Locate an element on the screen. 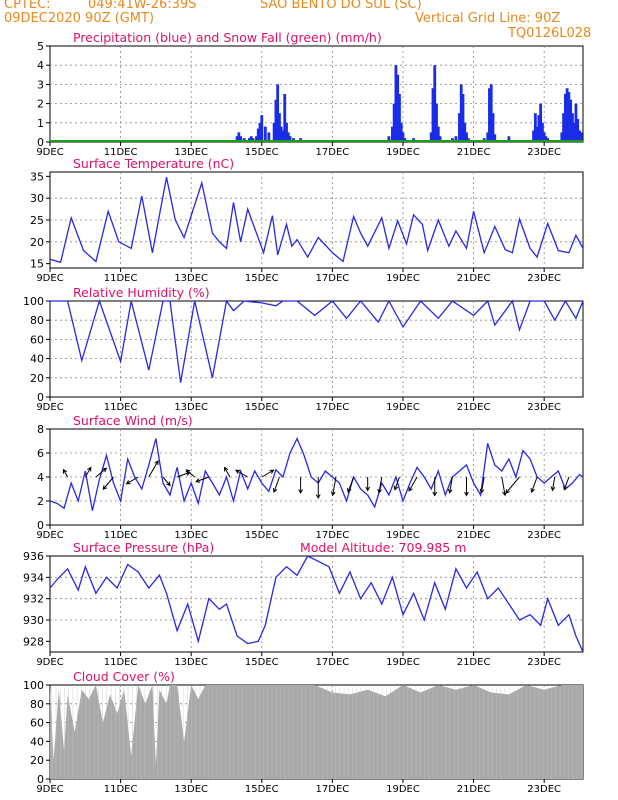 This screenshot has height=800, width=618. wind-xtick-label: 17DEC is located at coordinates (333, 535).